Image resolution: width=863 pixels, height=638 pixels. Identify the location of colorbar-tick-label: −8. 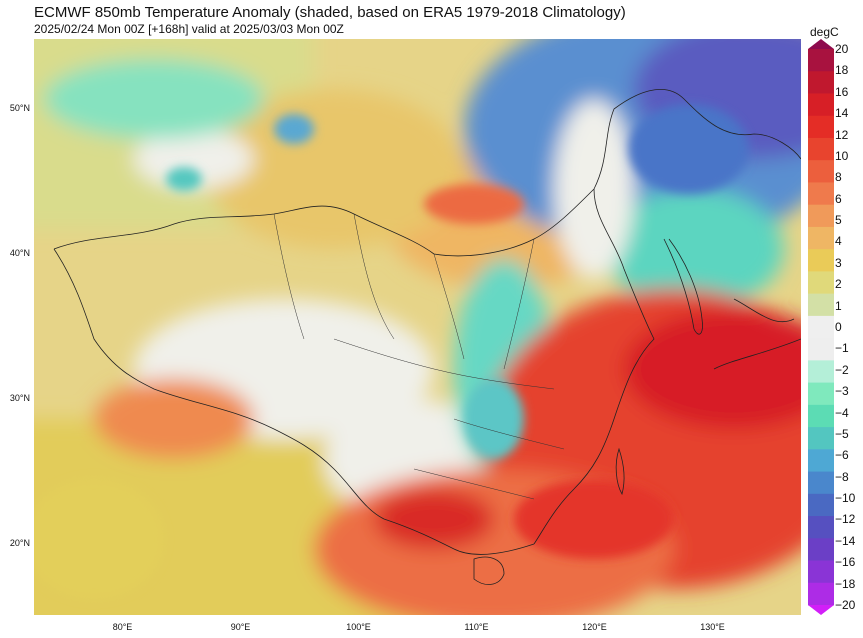
(842, 476).